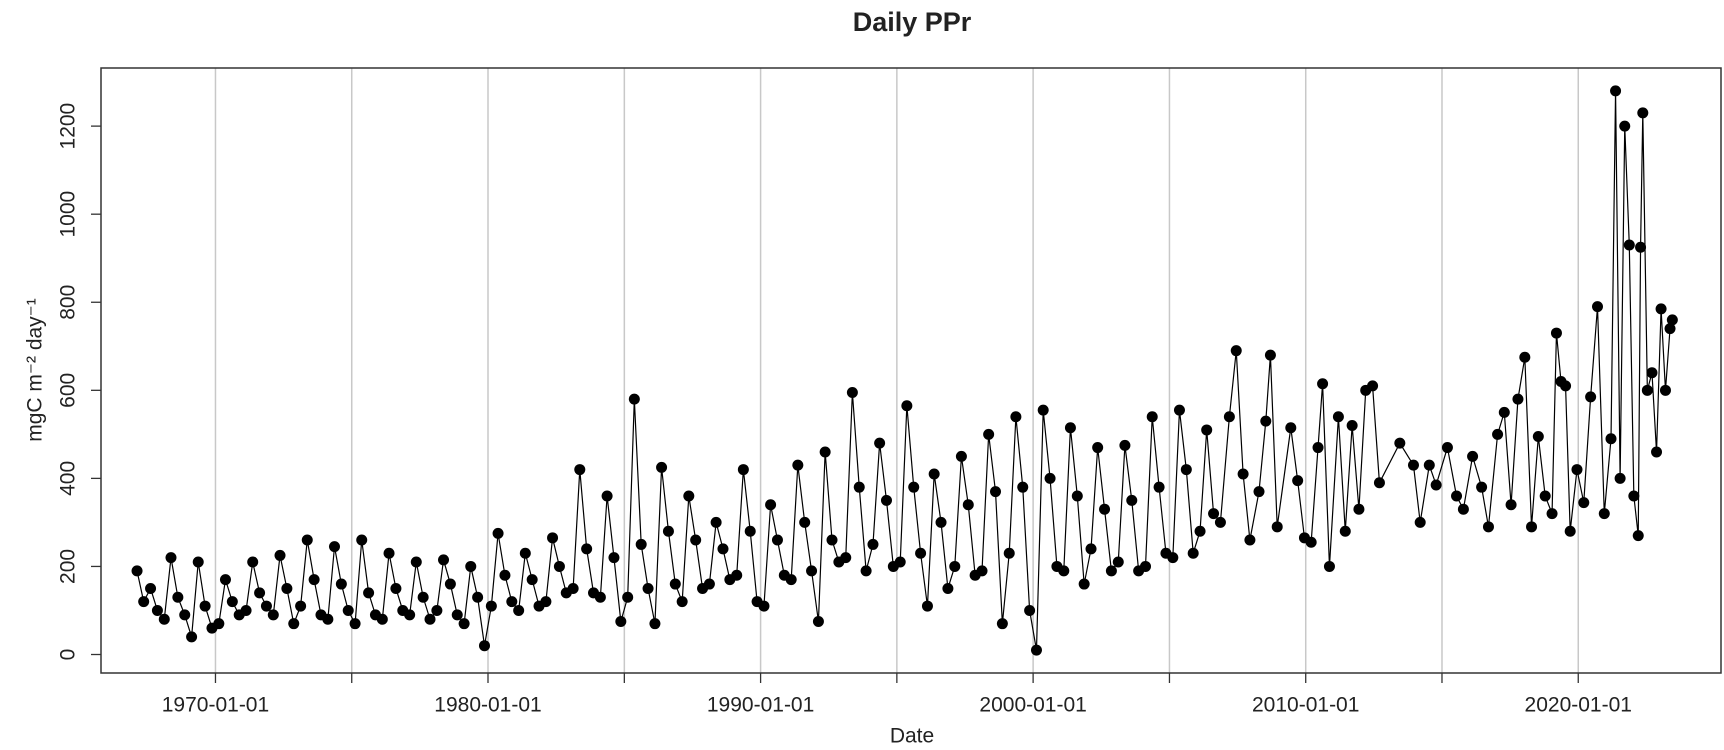 This screenshot has width=1724, height=750. What do you see at coordinates (912, 736) in the screenshot?
I see `x-axis-label: Date` at bounding box center [912, 736].